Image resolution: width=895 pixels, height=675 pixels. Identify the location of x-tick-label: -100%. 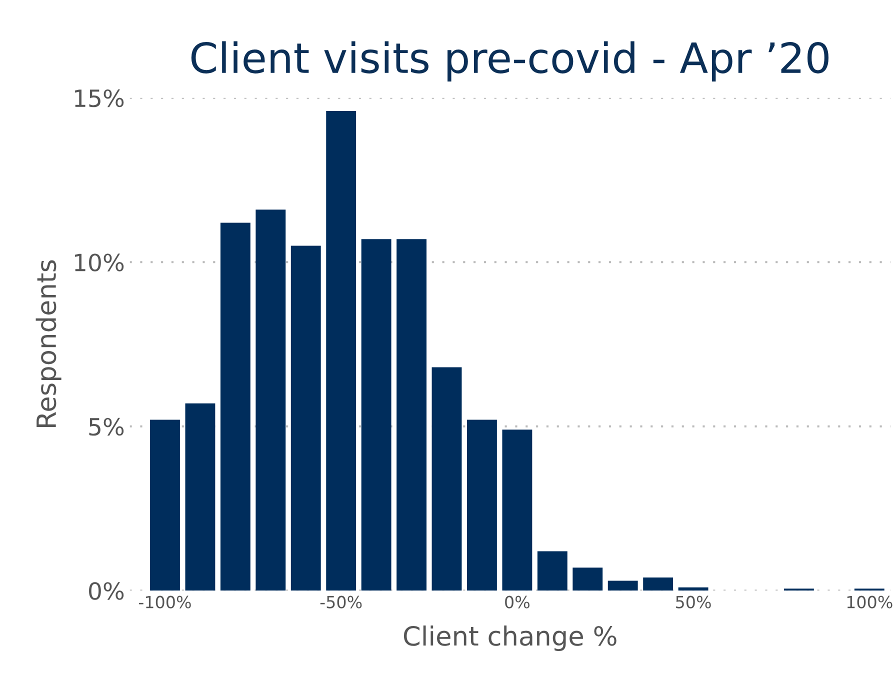
(164, 602).